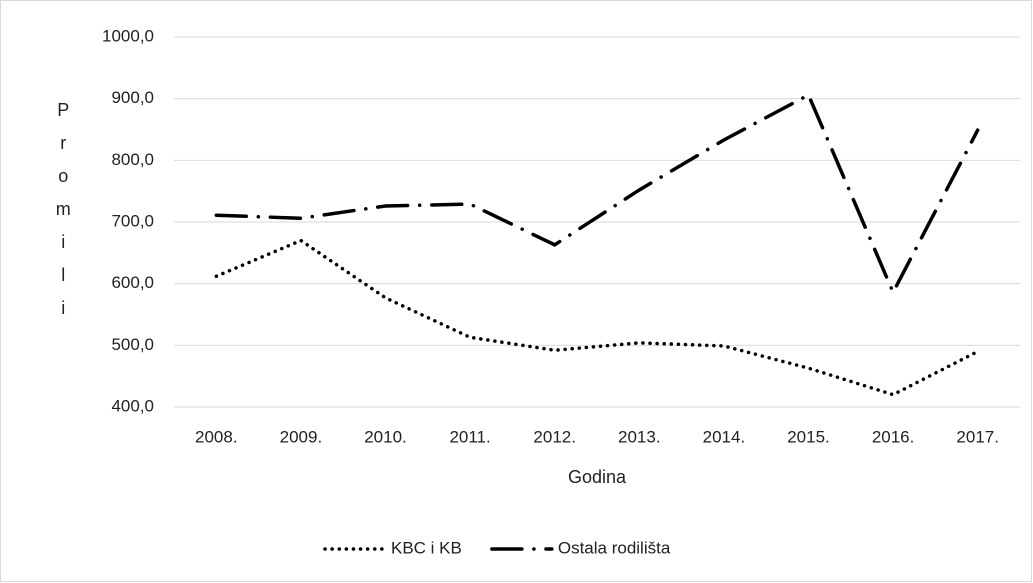  What do you see at coordinates (132, 159) in the screenshot?
I see `y-tick-label: 800,0` at bounding box center [132, 159].